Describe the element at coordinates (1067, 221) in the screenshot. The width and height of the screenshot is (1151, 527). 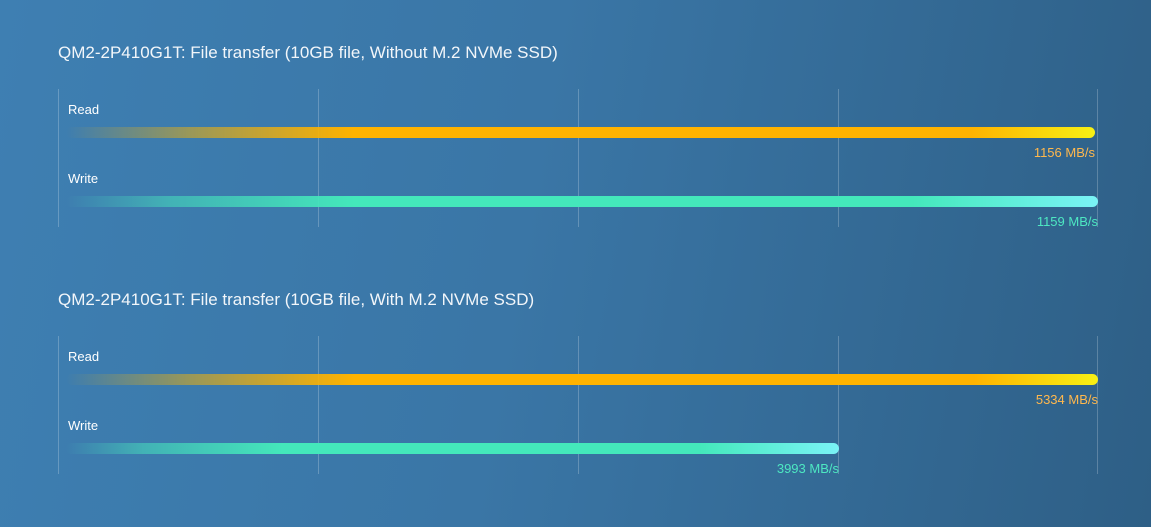
I see `value-label-write: 1159 MB/s` at that location.